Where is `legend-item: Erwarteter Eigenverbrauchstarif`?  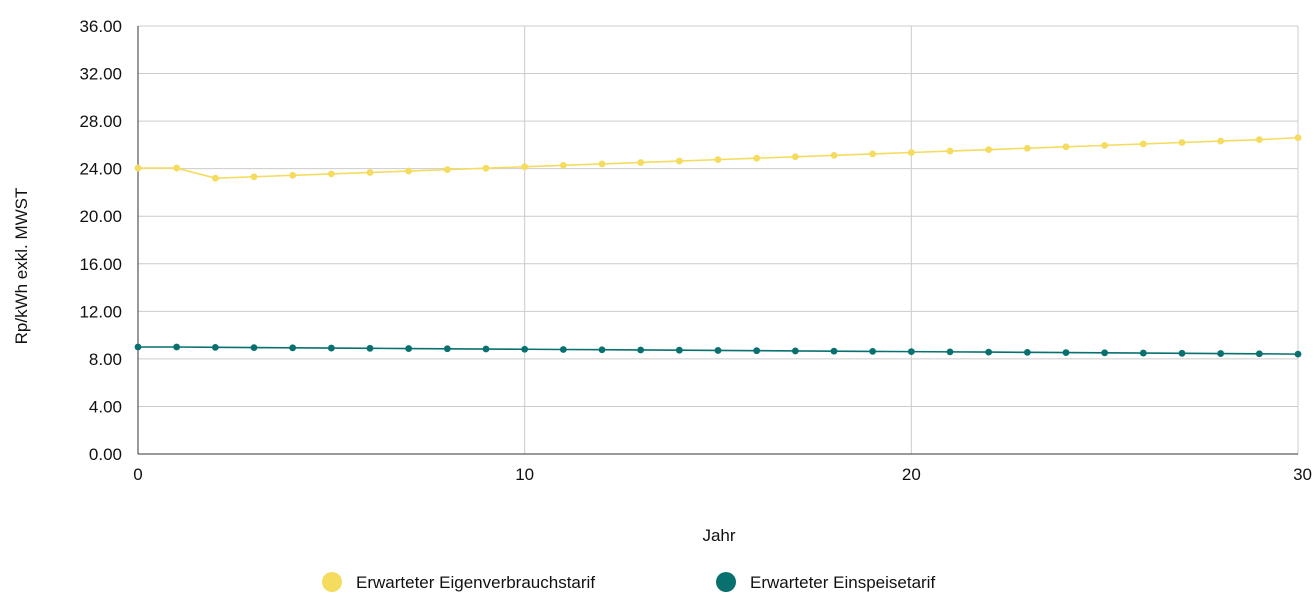 legend-item: Erwarteter Eigenverbrauchstarif is located at coordinates (458, 582).